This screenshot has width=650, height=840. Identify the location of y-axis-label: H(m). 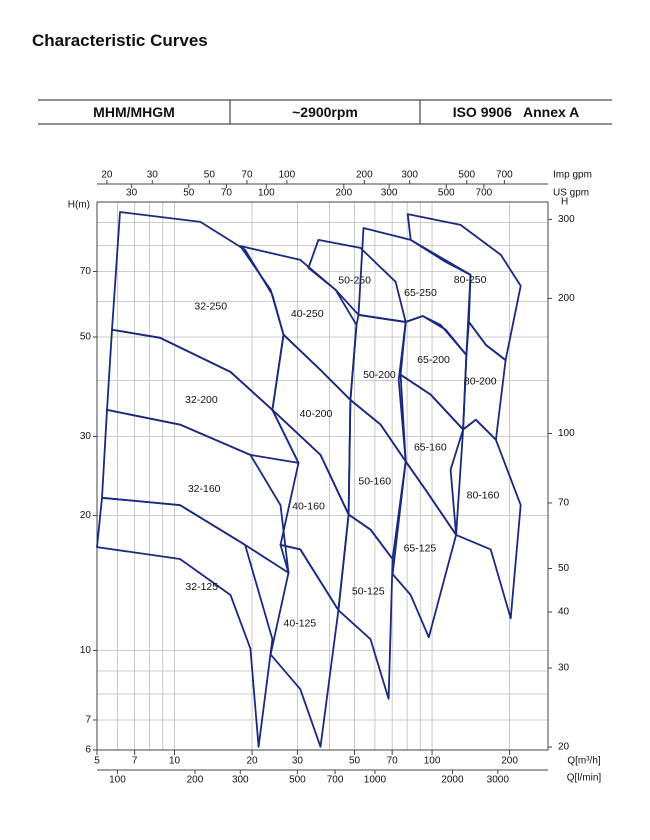
(79, 205).